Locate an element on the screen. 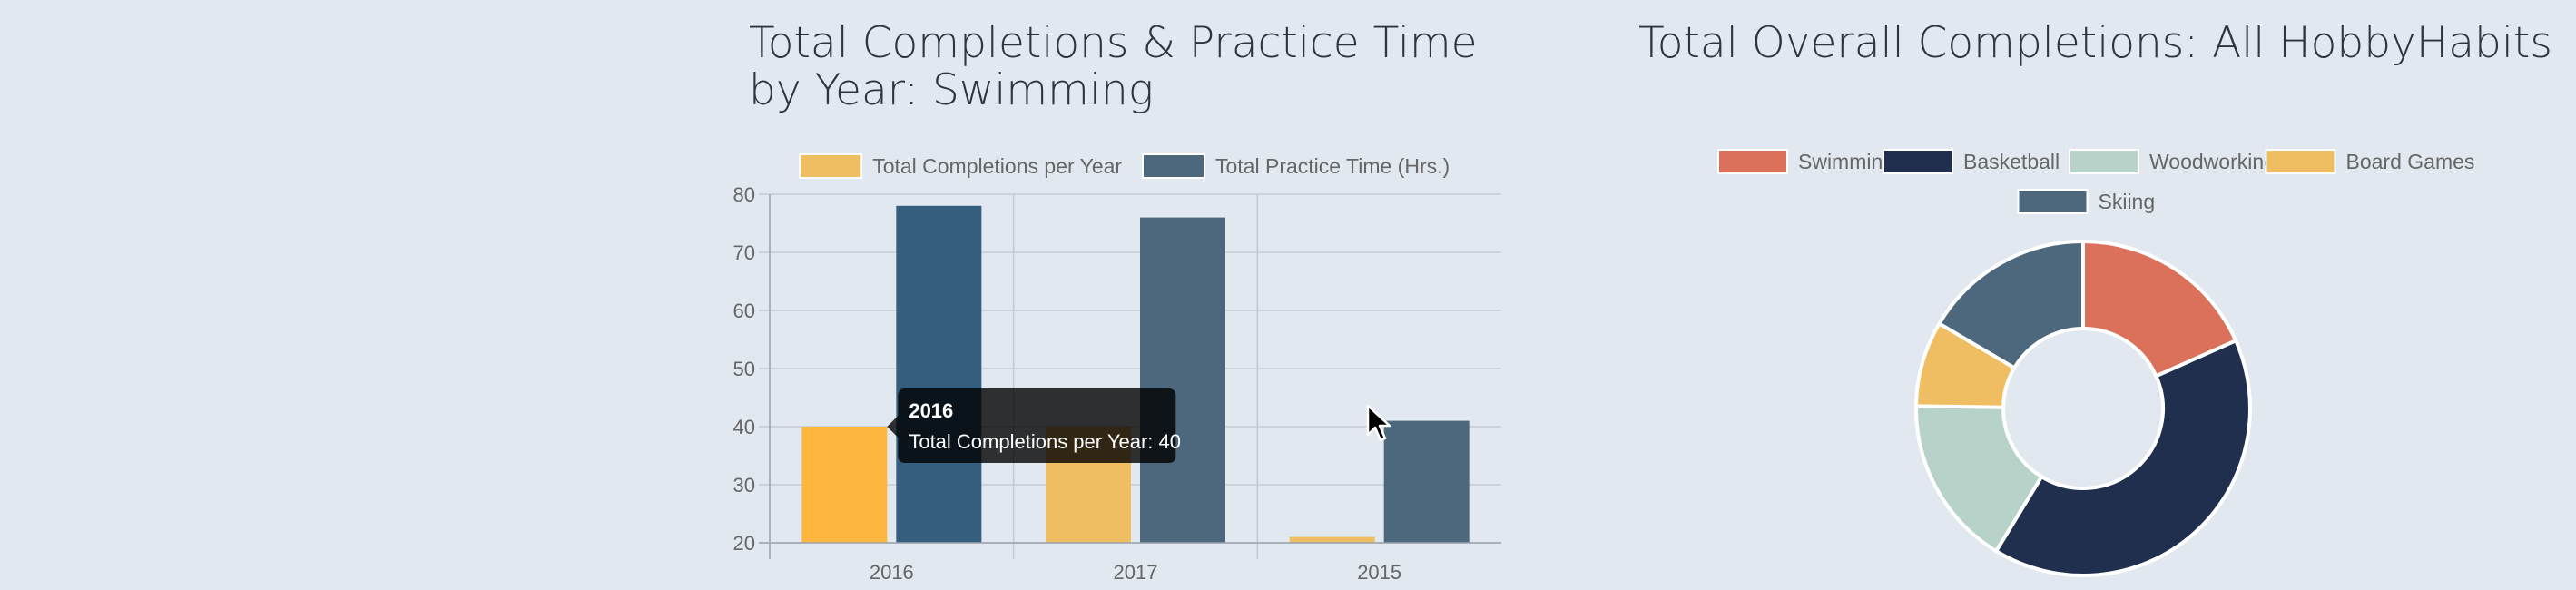 The height and width of the screenshot is (590, 2576). pie-legend-label: Swimming is located at coordinates (1846, 161).